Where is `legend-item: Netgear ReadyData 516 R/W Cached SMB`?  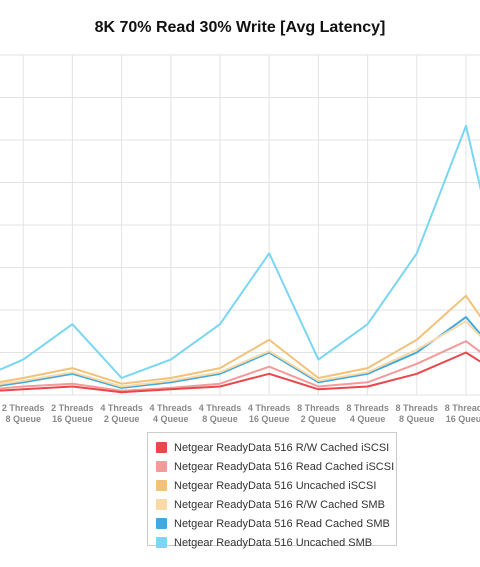
legend-item: Netgear ReadyData 516 R/W Cached SMB is located at coordinates (276, 504).